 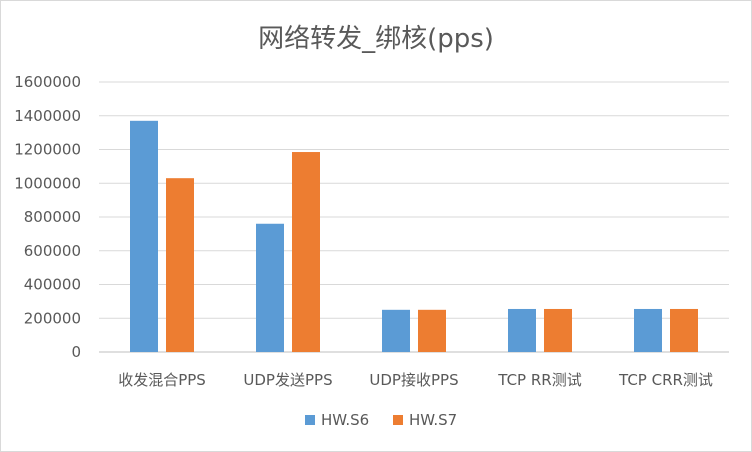 I want to click on legend: HW.S6 HW.S7, so click(x=381, y=420).